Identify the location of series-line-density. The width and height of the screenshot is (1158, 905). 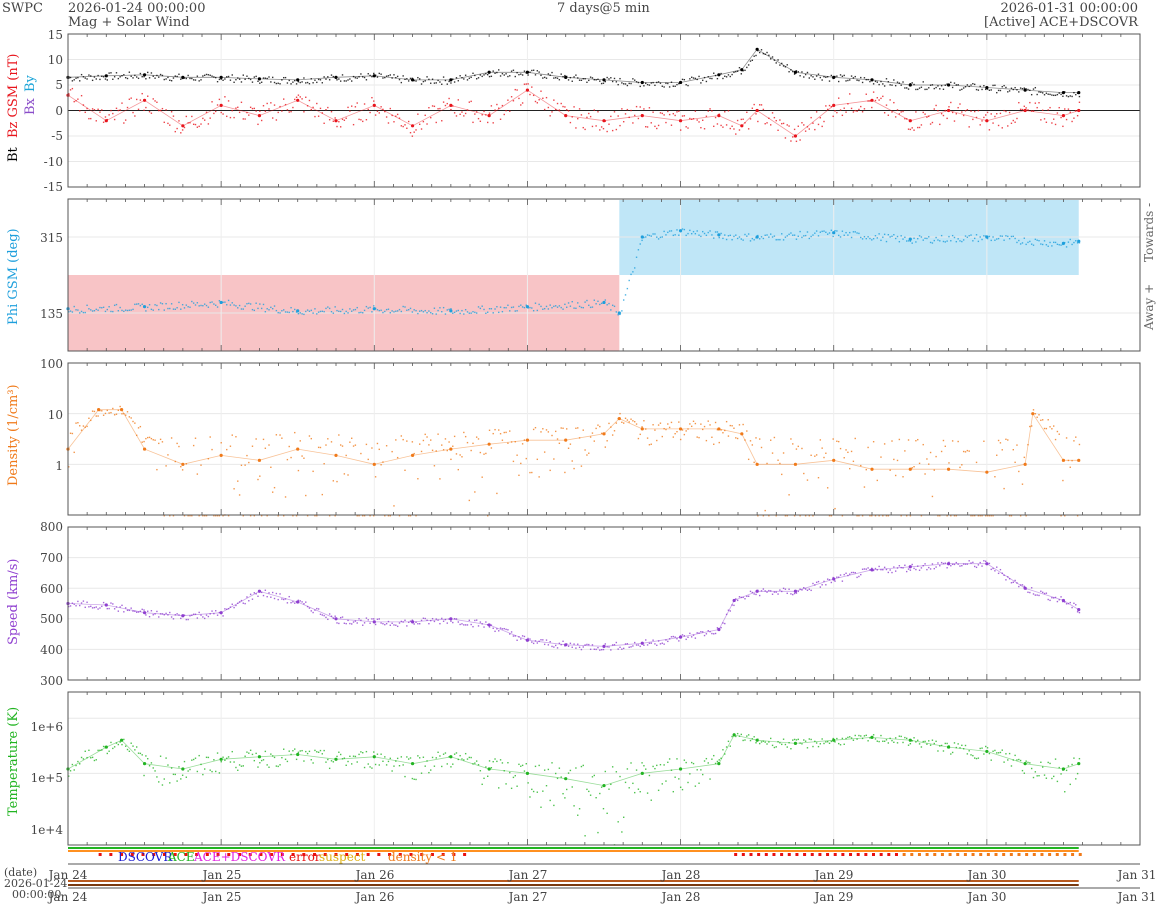
(573, 441).